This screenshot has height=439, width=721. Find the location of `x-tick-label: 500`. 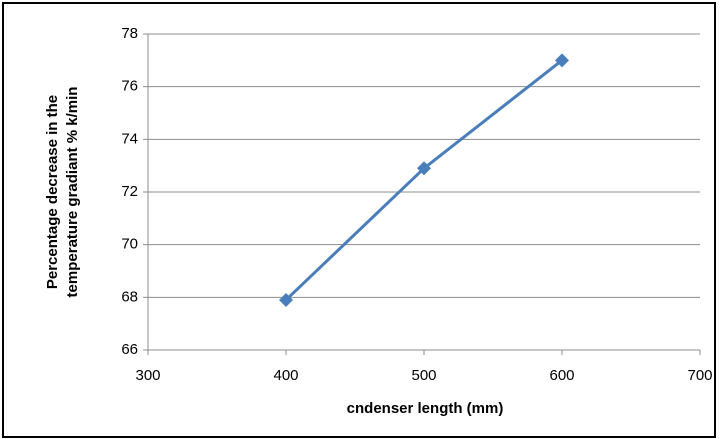

x-tick-label: 500 is located at coordinates (423, 375).